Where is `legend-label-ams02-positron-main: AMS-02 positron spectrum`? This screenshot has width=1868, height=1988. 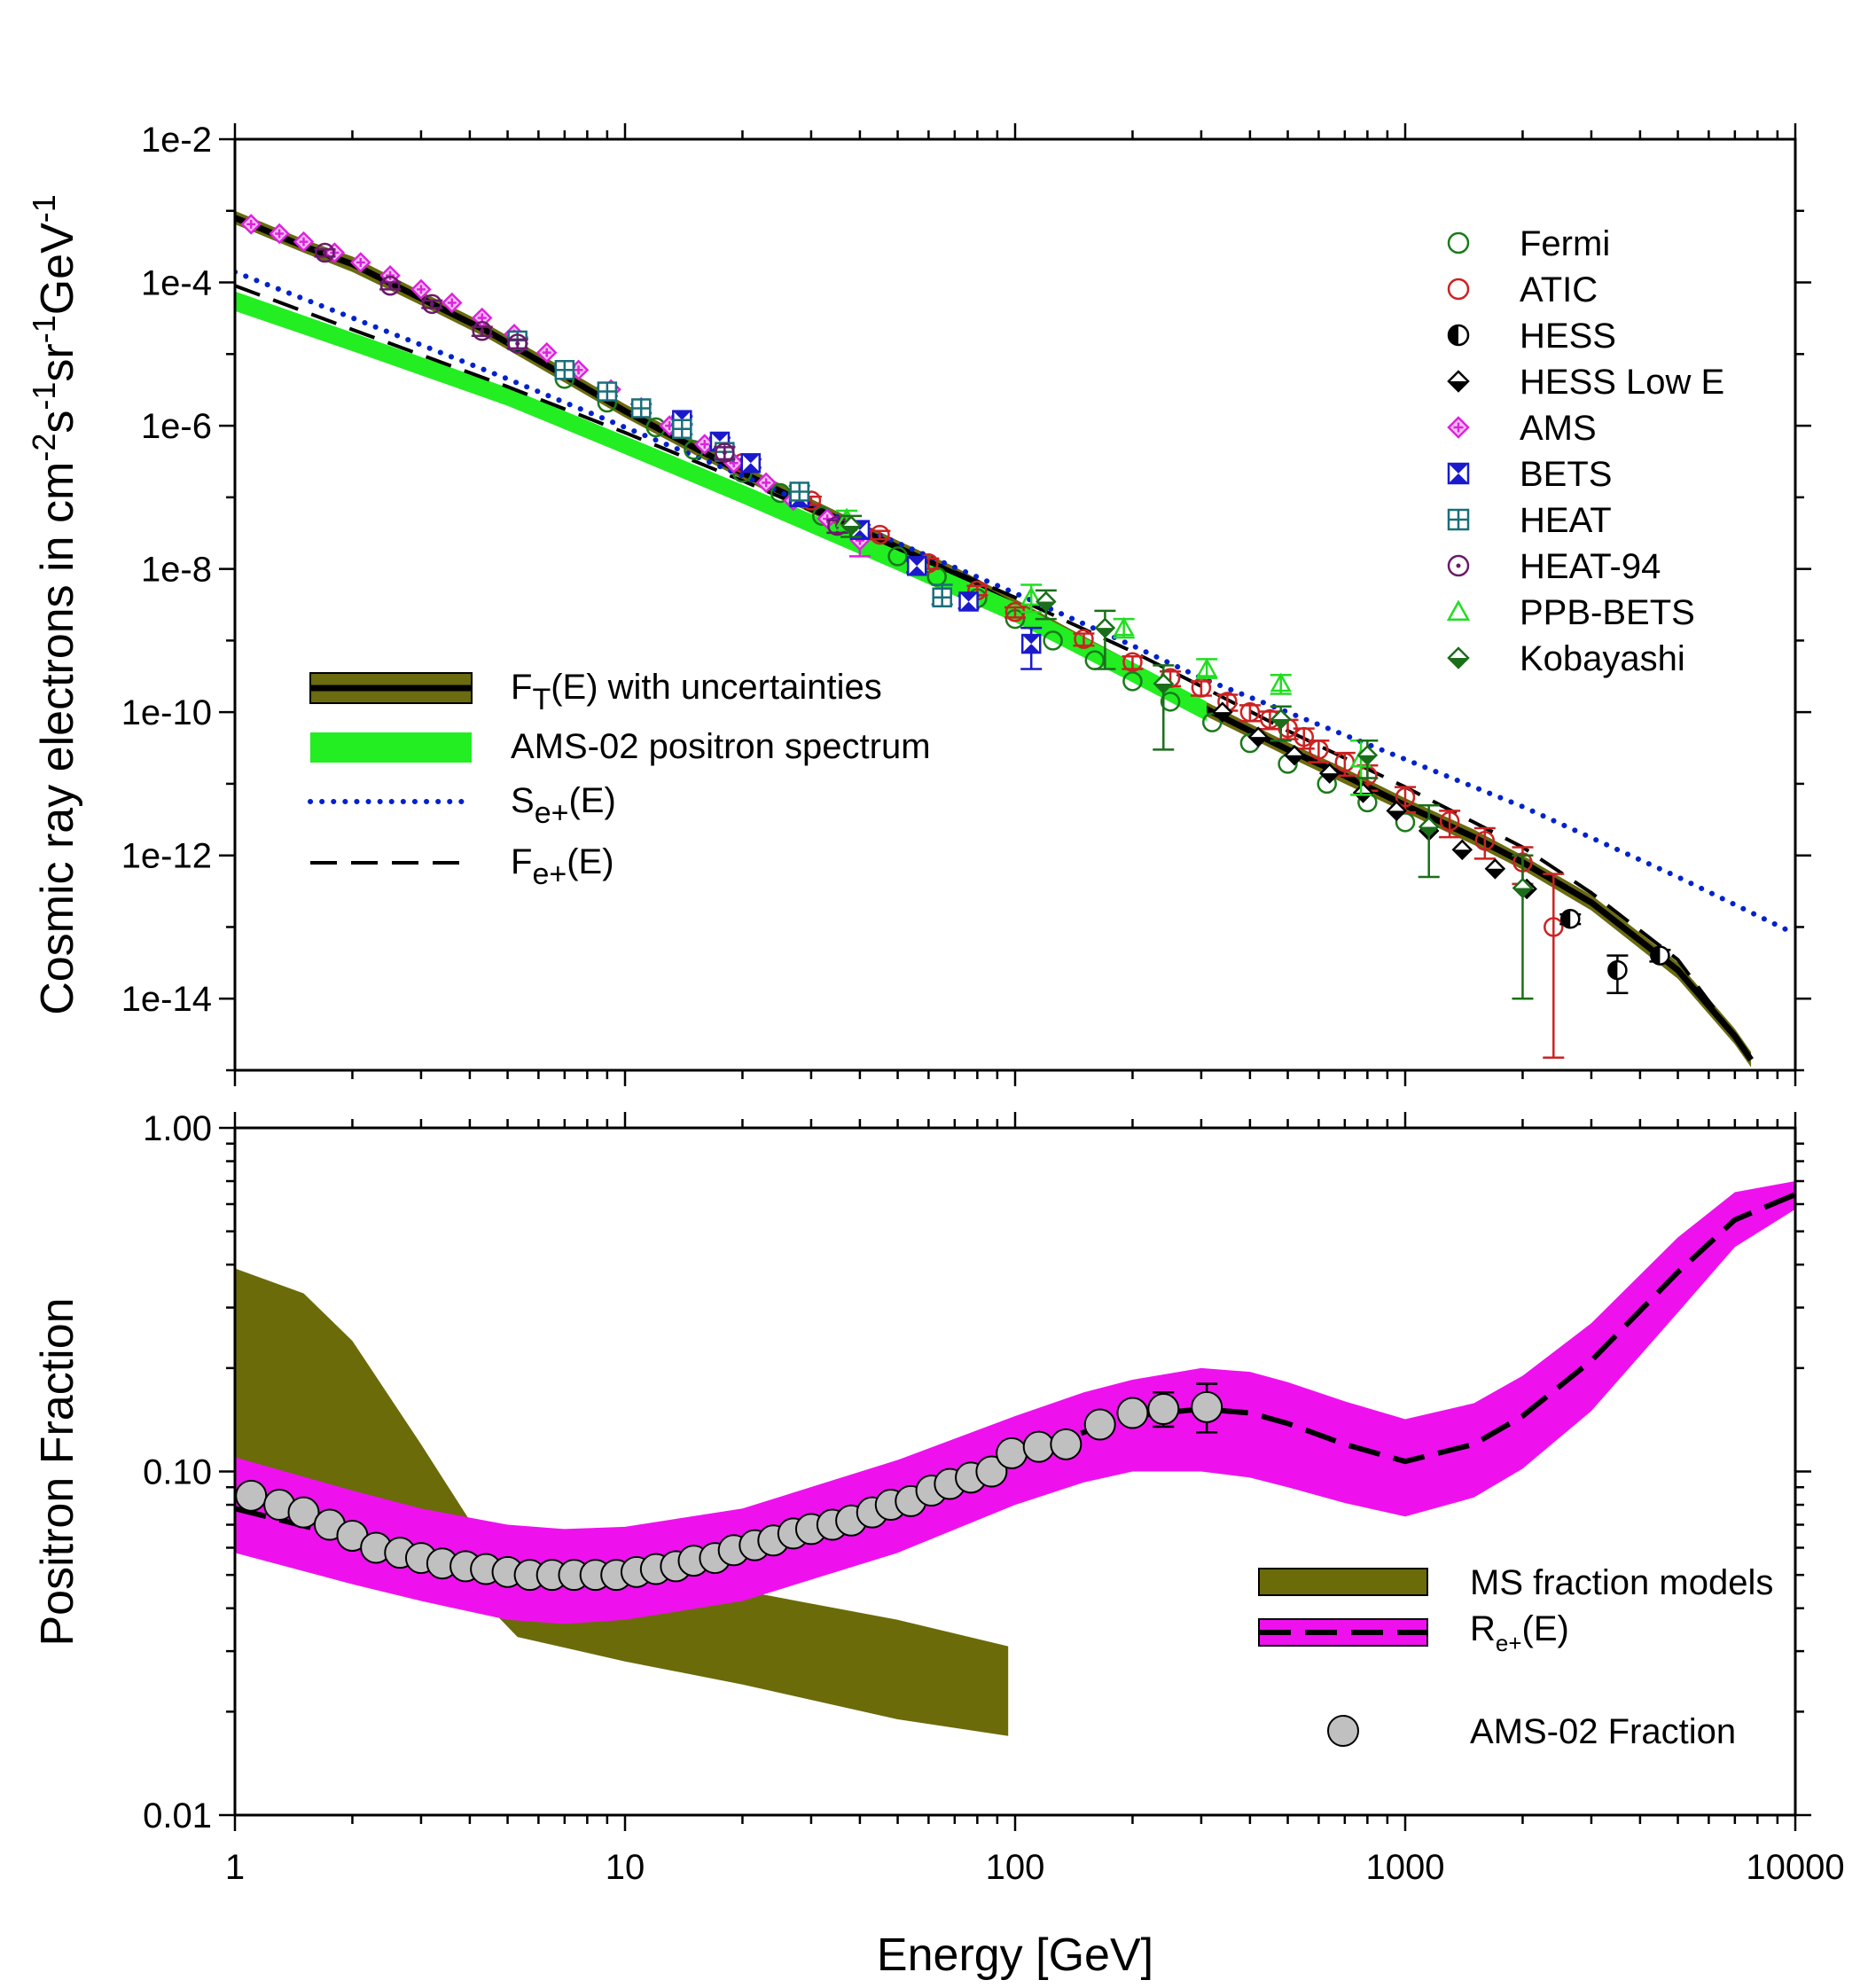
legend-label-ams02-positron-main: AMS-02 positron spectrum is located at coordinates (721, 746).